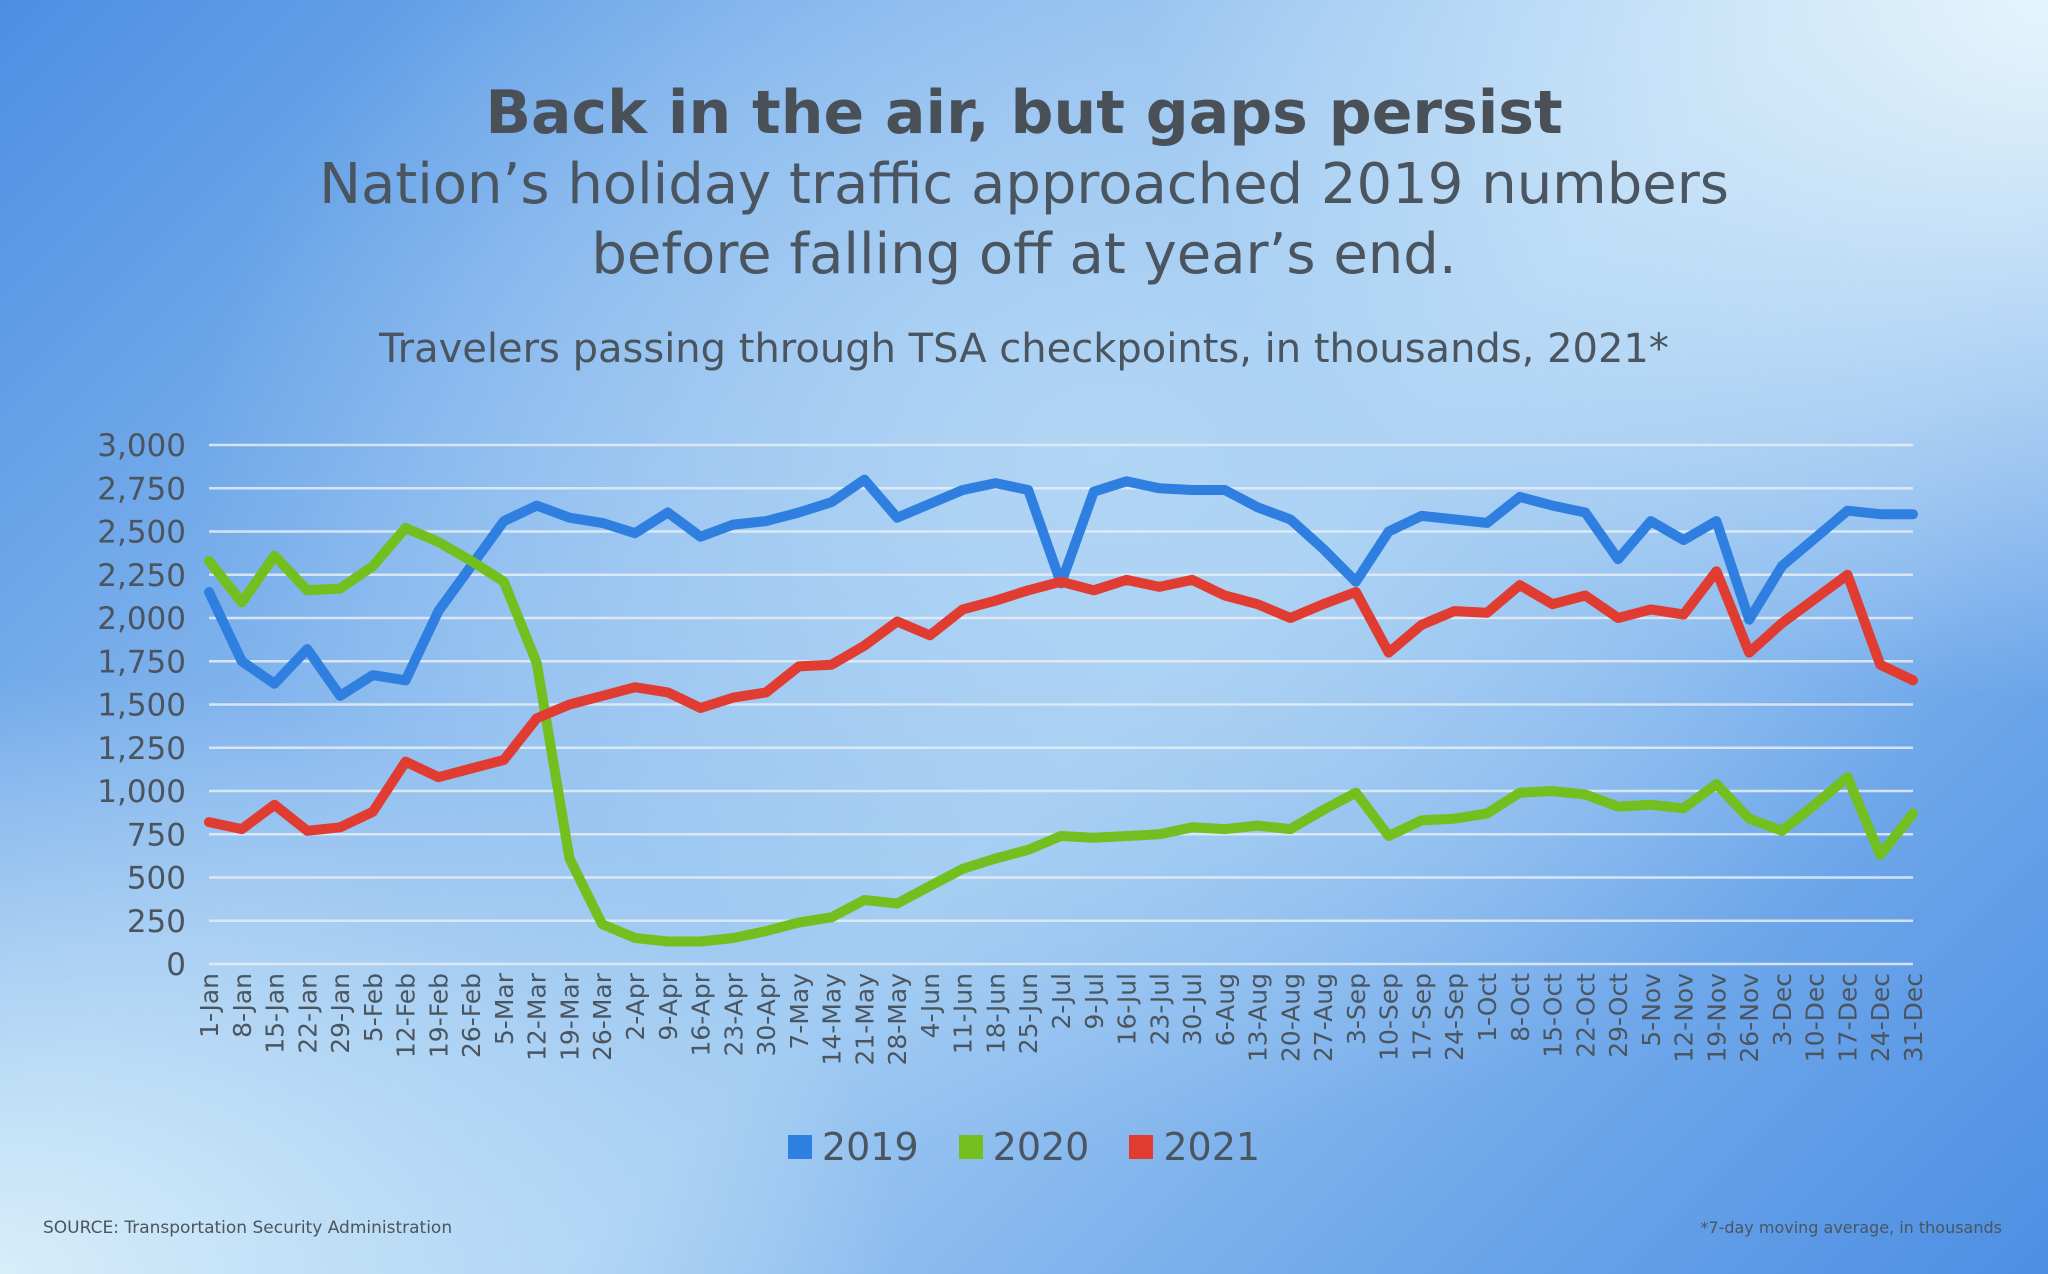 Image resolution: width=2048 pixels, height=1274 pixels. I want to click on x-tick-label: 9-Apr, so click(668, 1006).